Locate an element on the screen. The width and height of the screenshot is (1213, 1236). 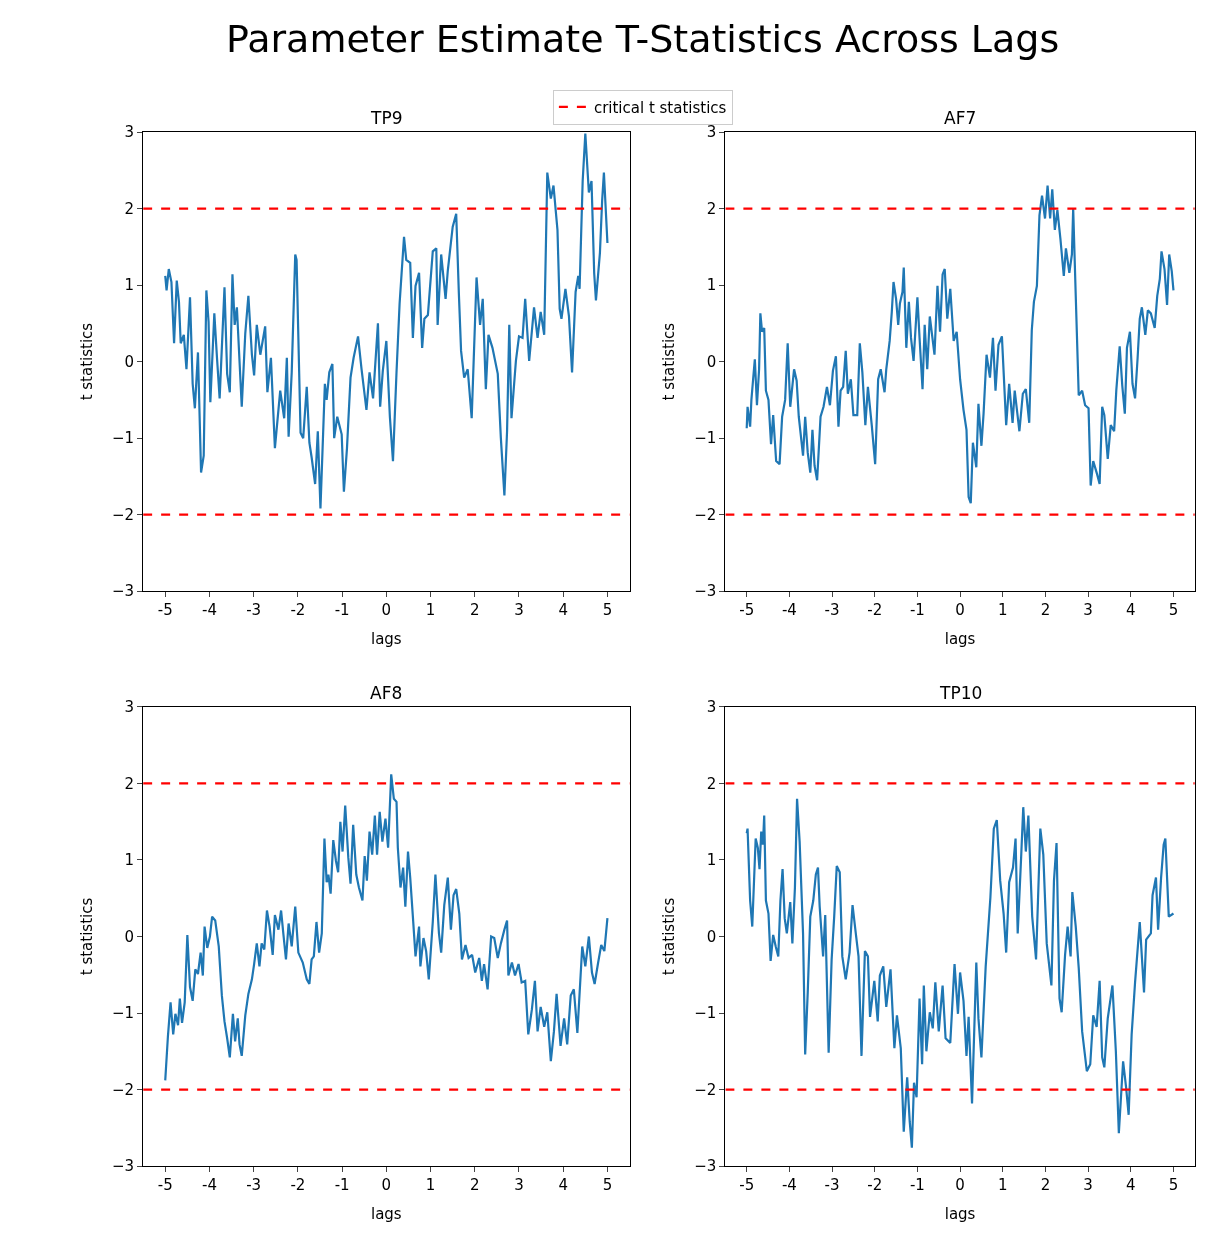
text: Parameter Estimate T-Statistics Across Lags is located at coordinates (643, 39).